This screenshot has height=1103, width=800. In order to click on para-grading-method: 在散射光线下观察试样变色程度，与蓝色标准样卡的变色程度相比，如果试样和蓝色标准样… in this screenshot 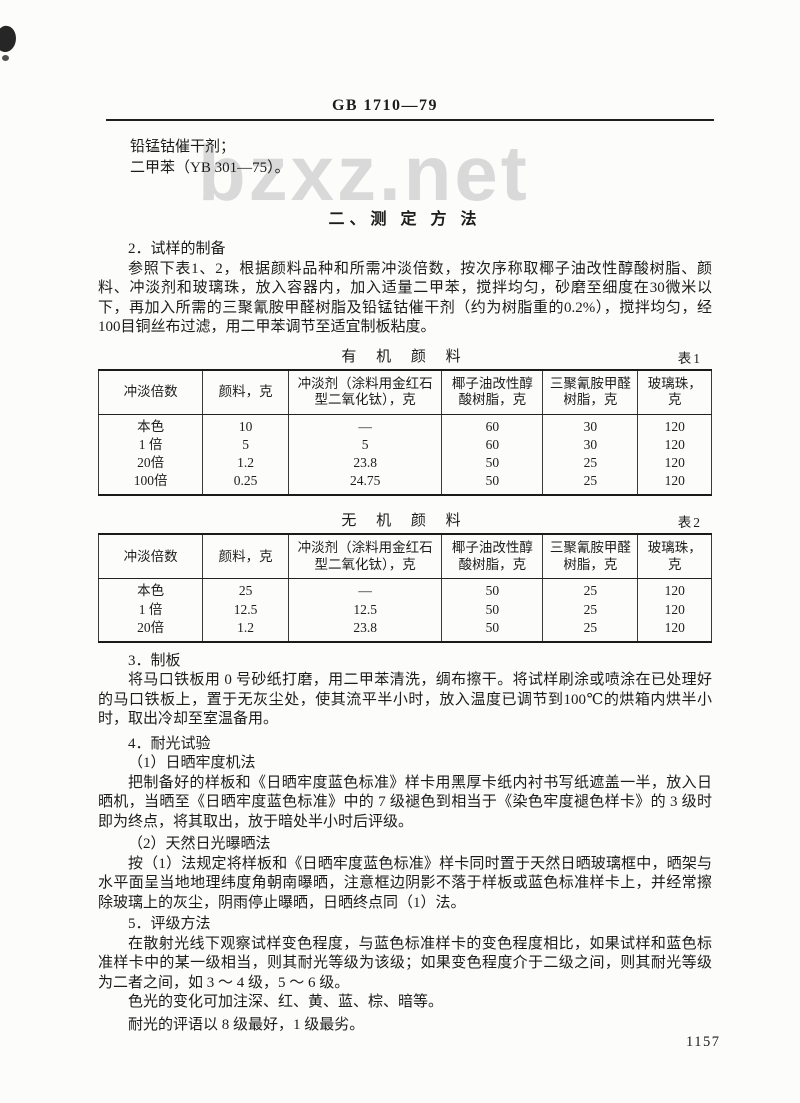, I will do `click(405, 963)`.